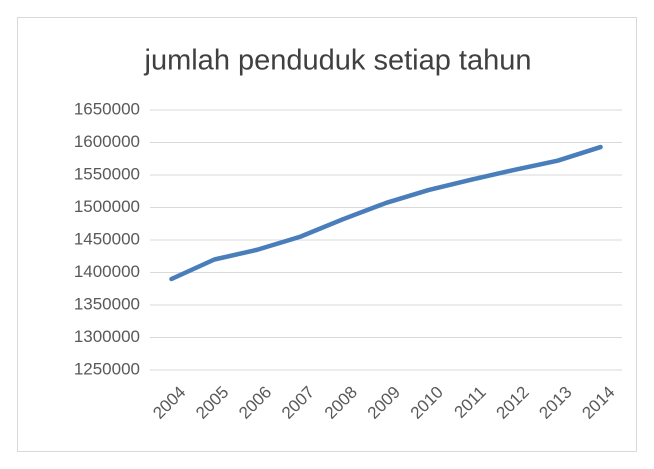  What do you see at coordinates (107, 206) in the screenshot?
I see `y-tick-label: 1500000` at bounding box center [107, 206].